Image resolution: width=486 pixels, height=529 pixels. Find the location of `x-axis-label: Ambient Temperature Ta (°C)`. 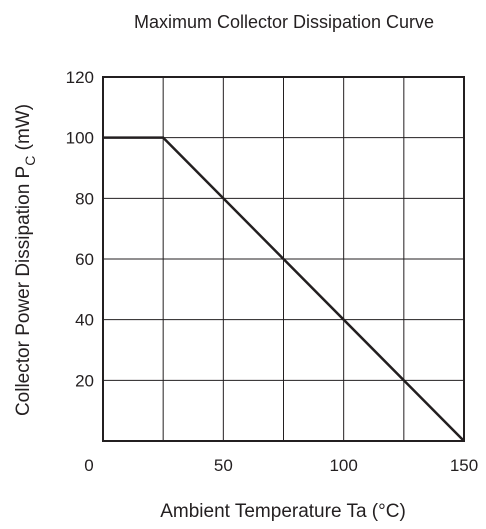

x-axis-label: Ambient Temperature Ta (°C) is located at coordinates (283, 511).